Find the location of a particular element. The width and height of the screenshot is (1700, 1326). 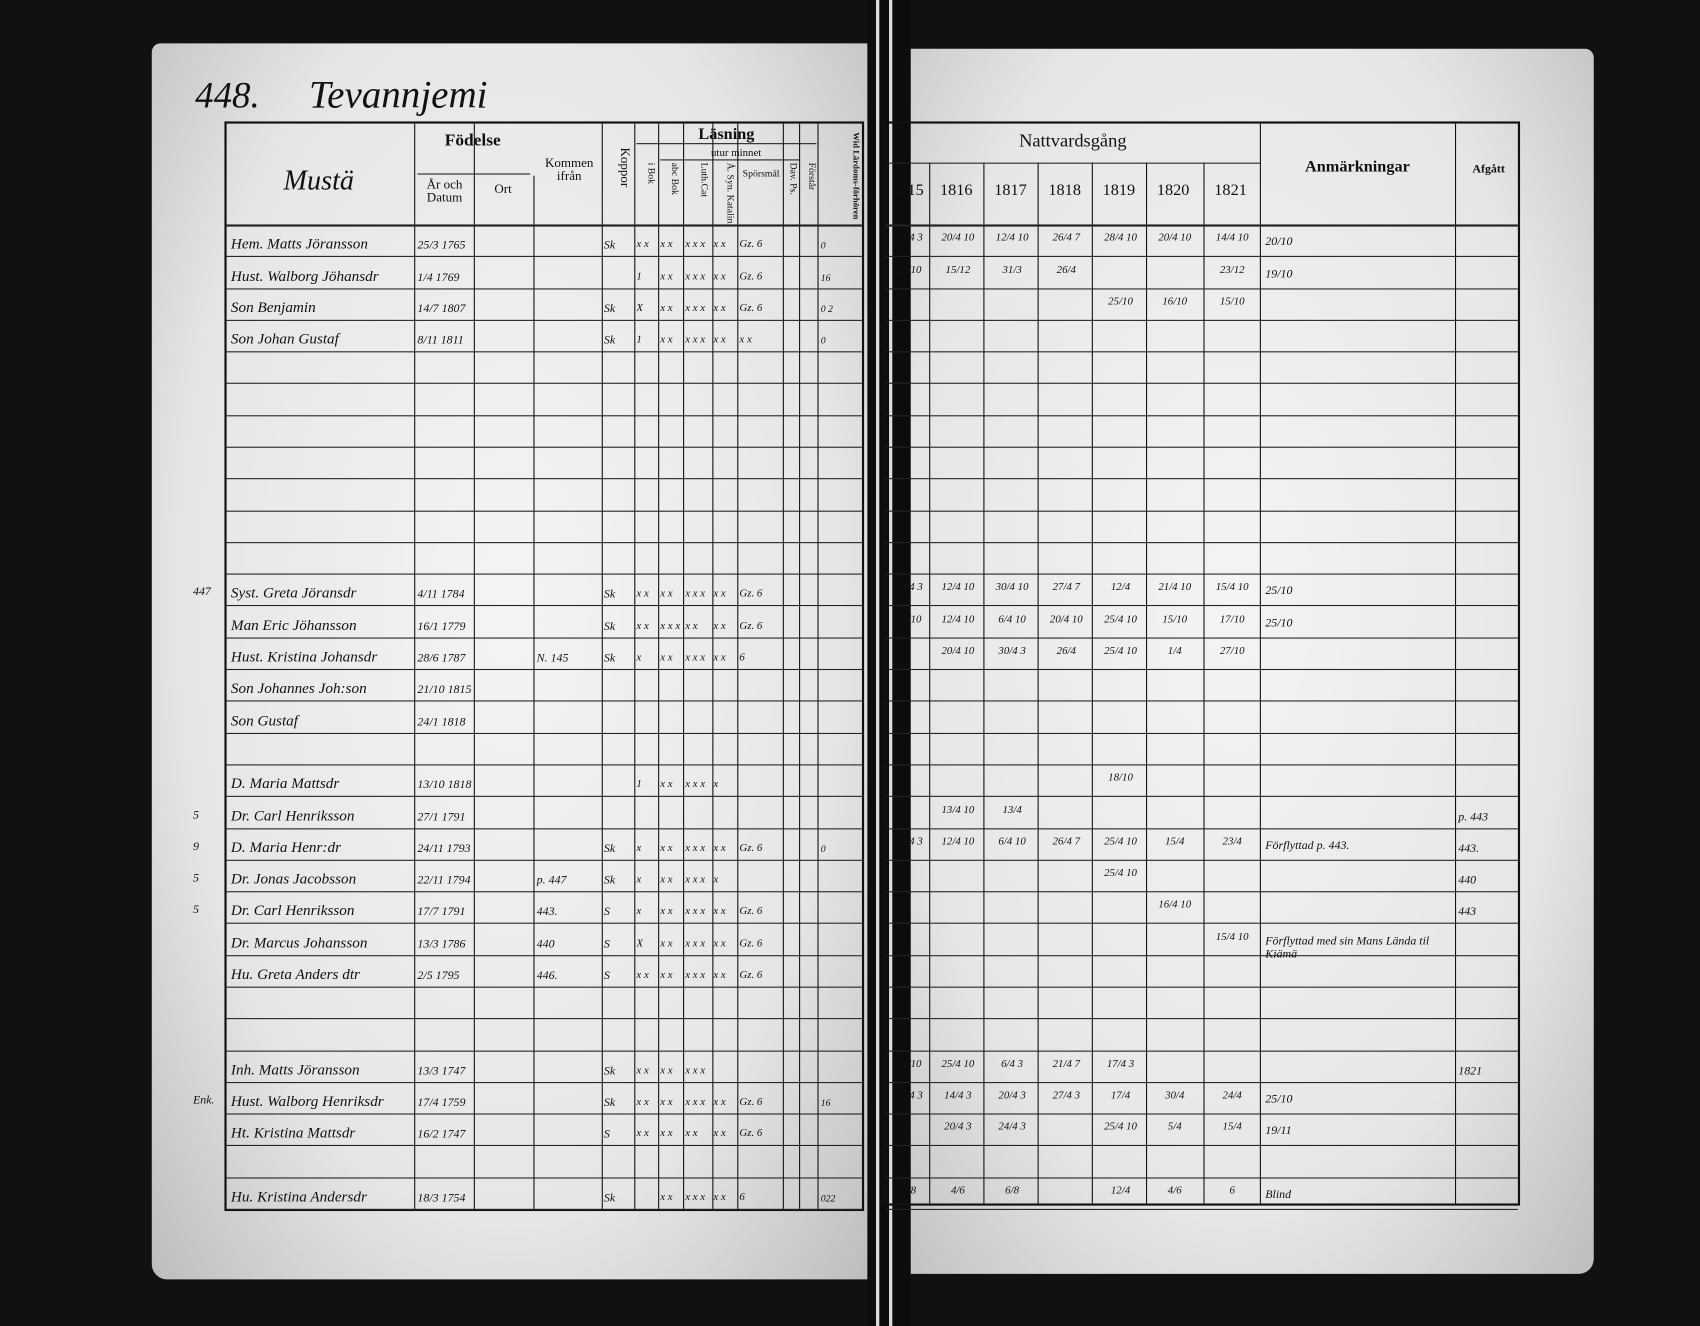

entry-sp: Gz. 6 is located at coordinates (751, 244).